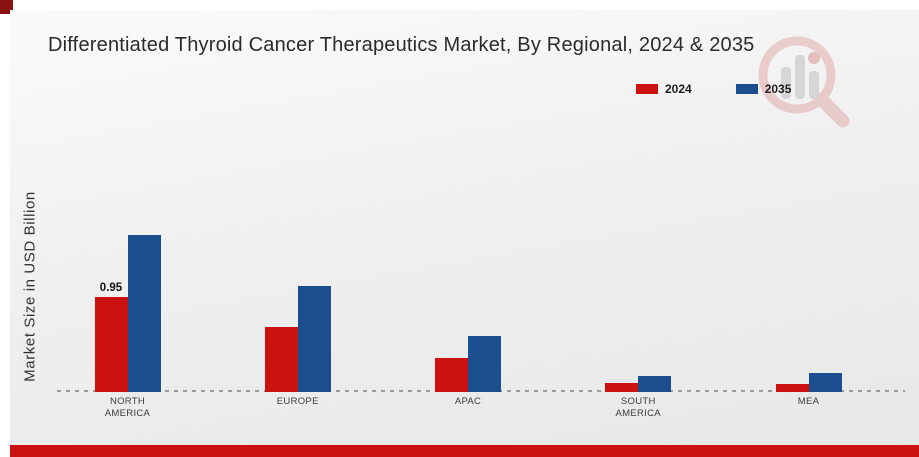 This screenshot has height=457, width=919. Describe the element at coordinates (451, 375) in the screenshot. I see `bar-2024-apac` at that location.